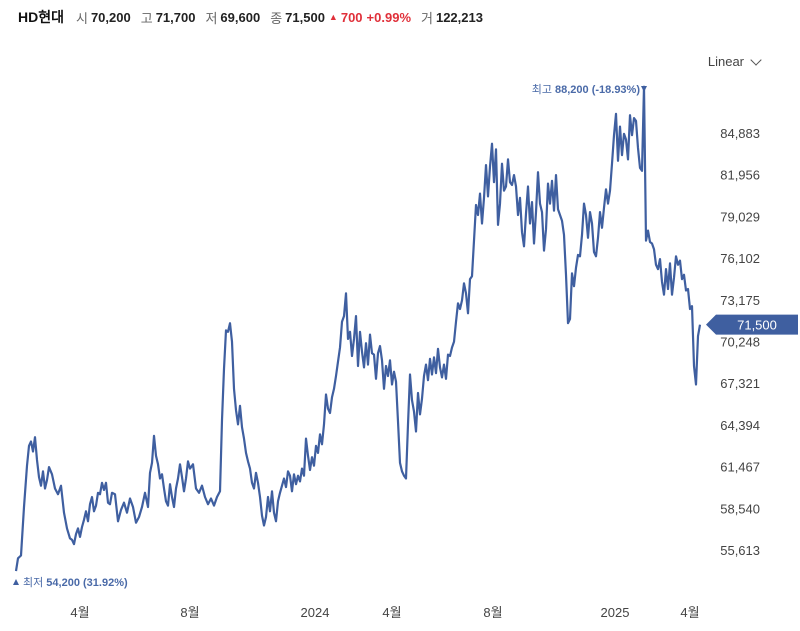 The height and width of the screenshot is (631, 800). I want to click on max-annotation: 최고 88,200 (-18.93%), so click(586, 89).